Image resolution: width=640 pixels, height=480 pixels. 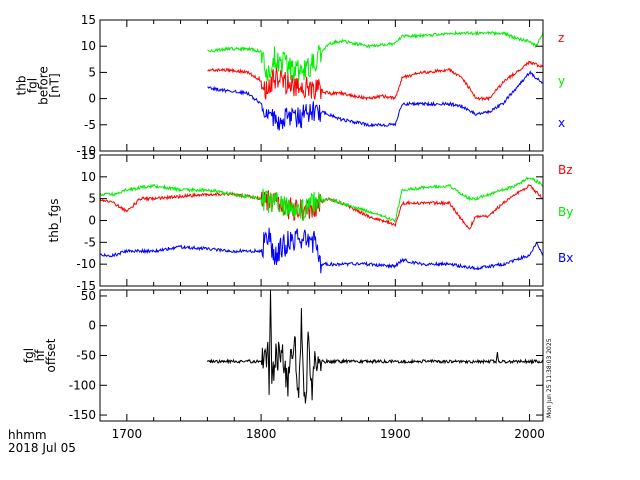 What do you see at coordinates (561, 123) in the screenshot?
I see `legend-x: x` at bounding box center [561, 123].